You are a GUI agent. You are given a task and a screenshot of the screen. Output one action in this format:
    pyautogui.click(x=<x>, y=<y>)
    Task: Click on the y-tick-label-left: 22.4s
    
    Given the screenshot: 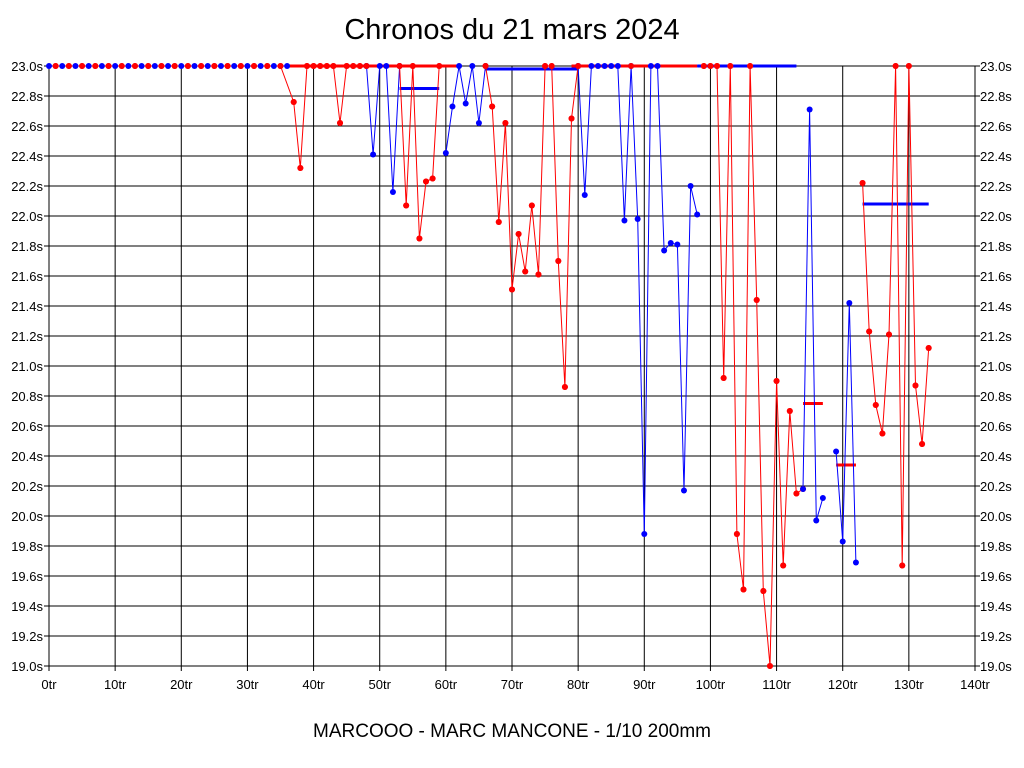 What is the action you would take?
    pyautogui.click(x=27, y=156)
    